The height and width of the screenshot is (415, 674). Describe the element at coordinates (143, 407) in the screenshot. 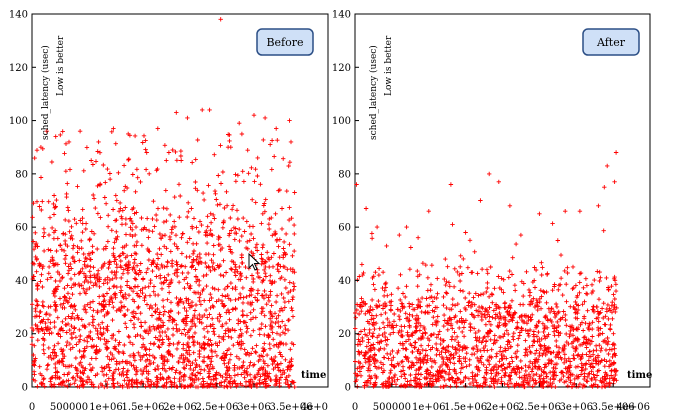

I see `before-x-tick-label: 1.5e+06` at that location.